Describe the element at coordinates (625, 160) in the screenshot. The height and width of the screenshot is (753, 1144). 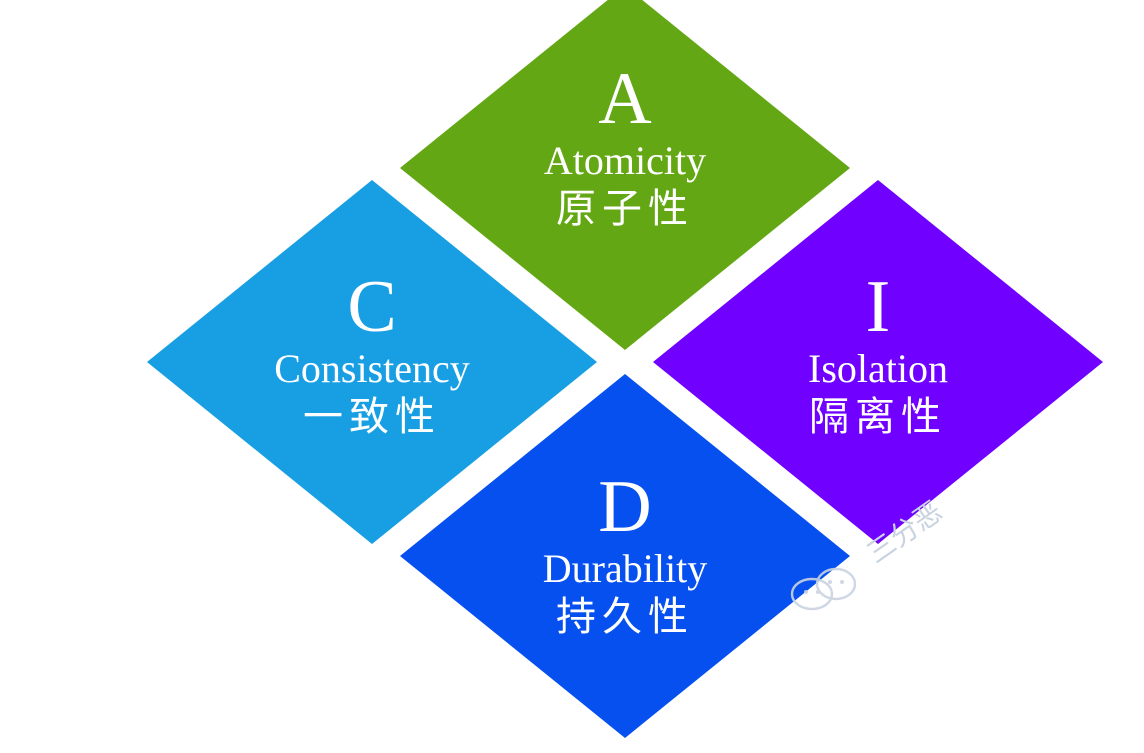
I see `atomicity-english-label: Atomicity` at that location.